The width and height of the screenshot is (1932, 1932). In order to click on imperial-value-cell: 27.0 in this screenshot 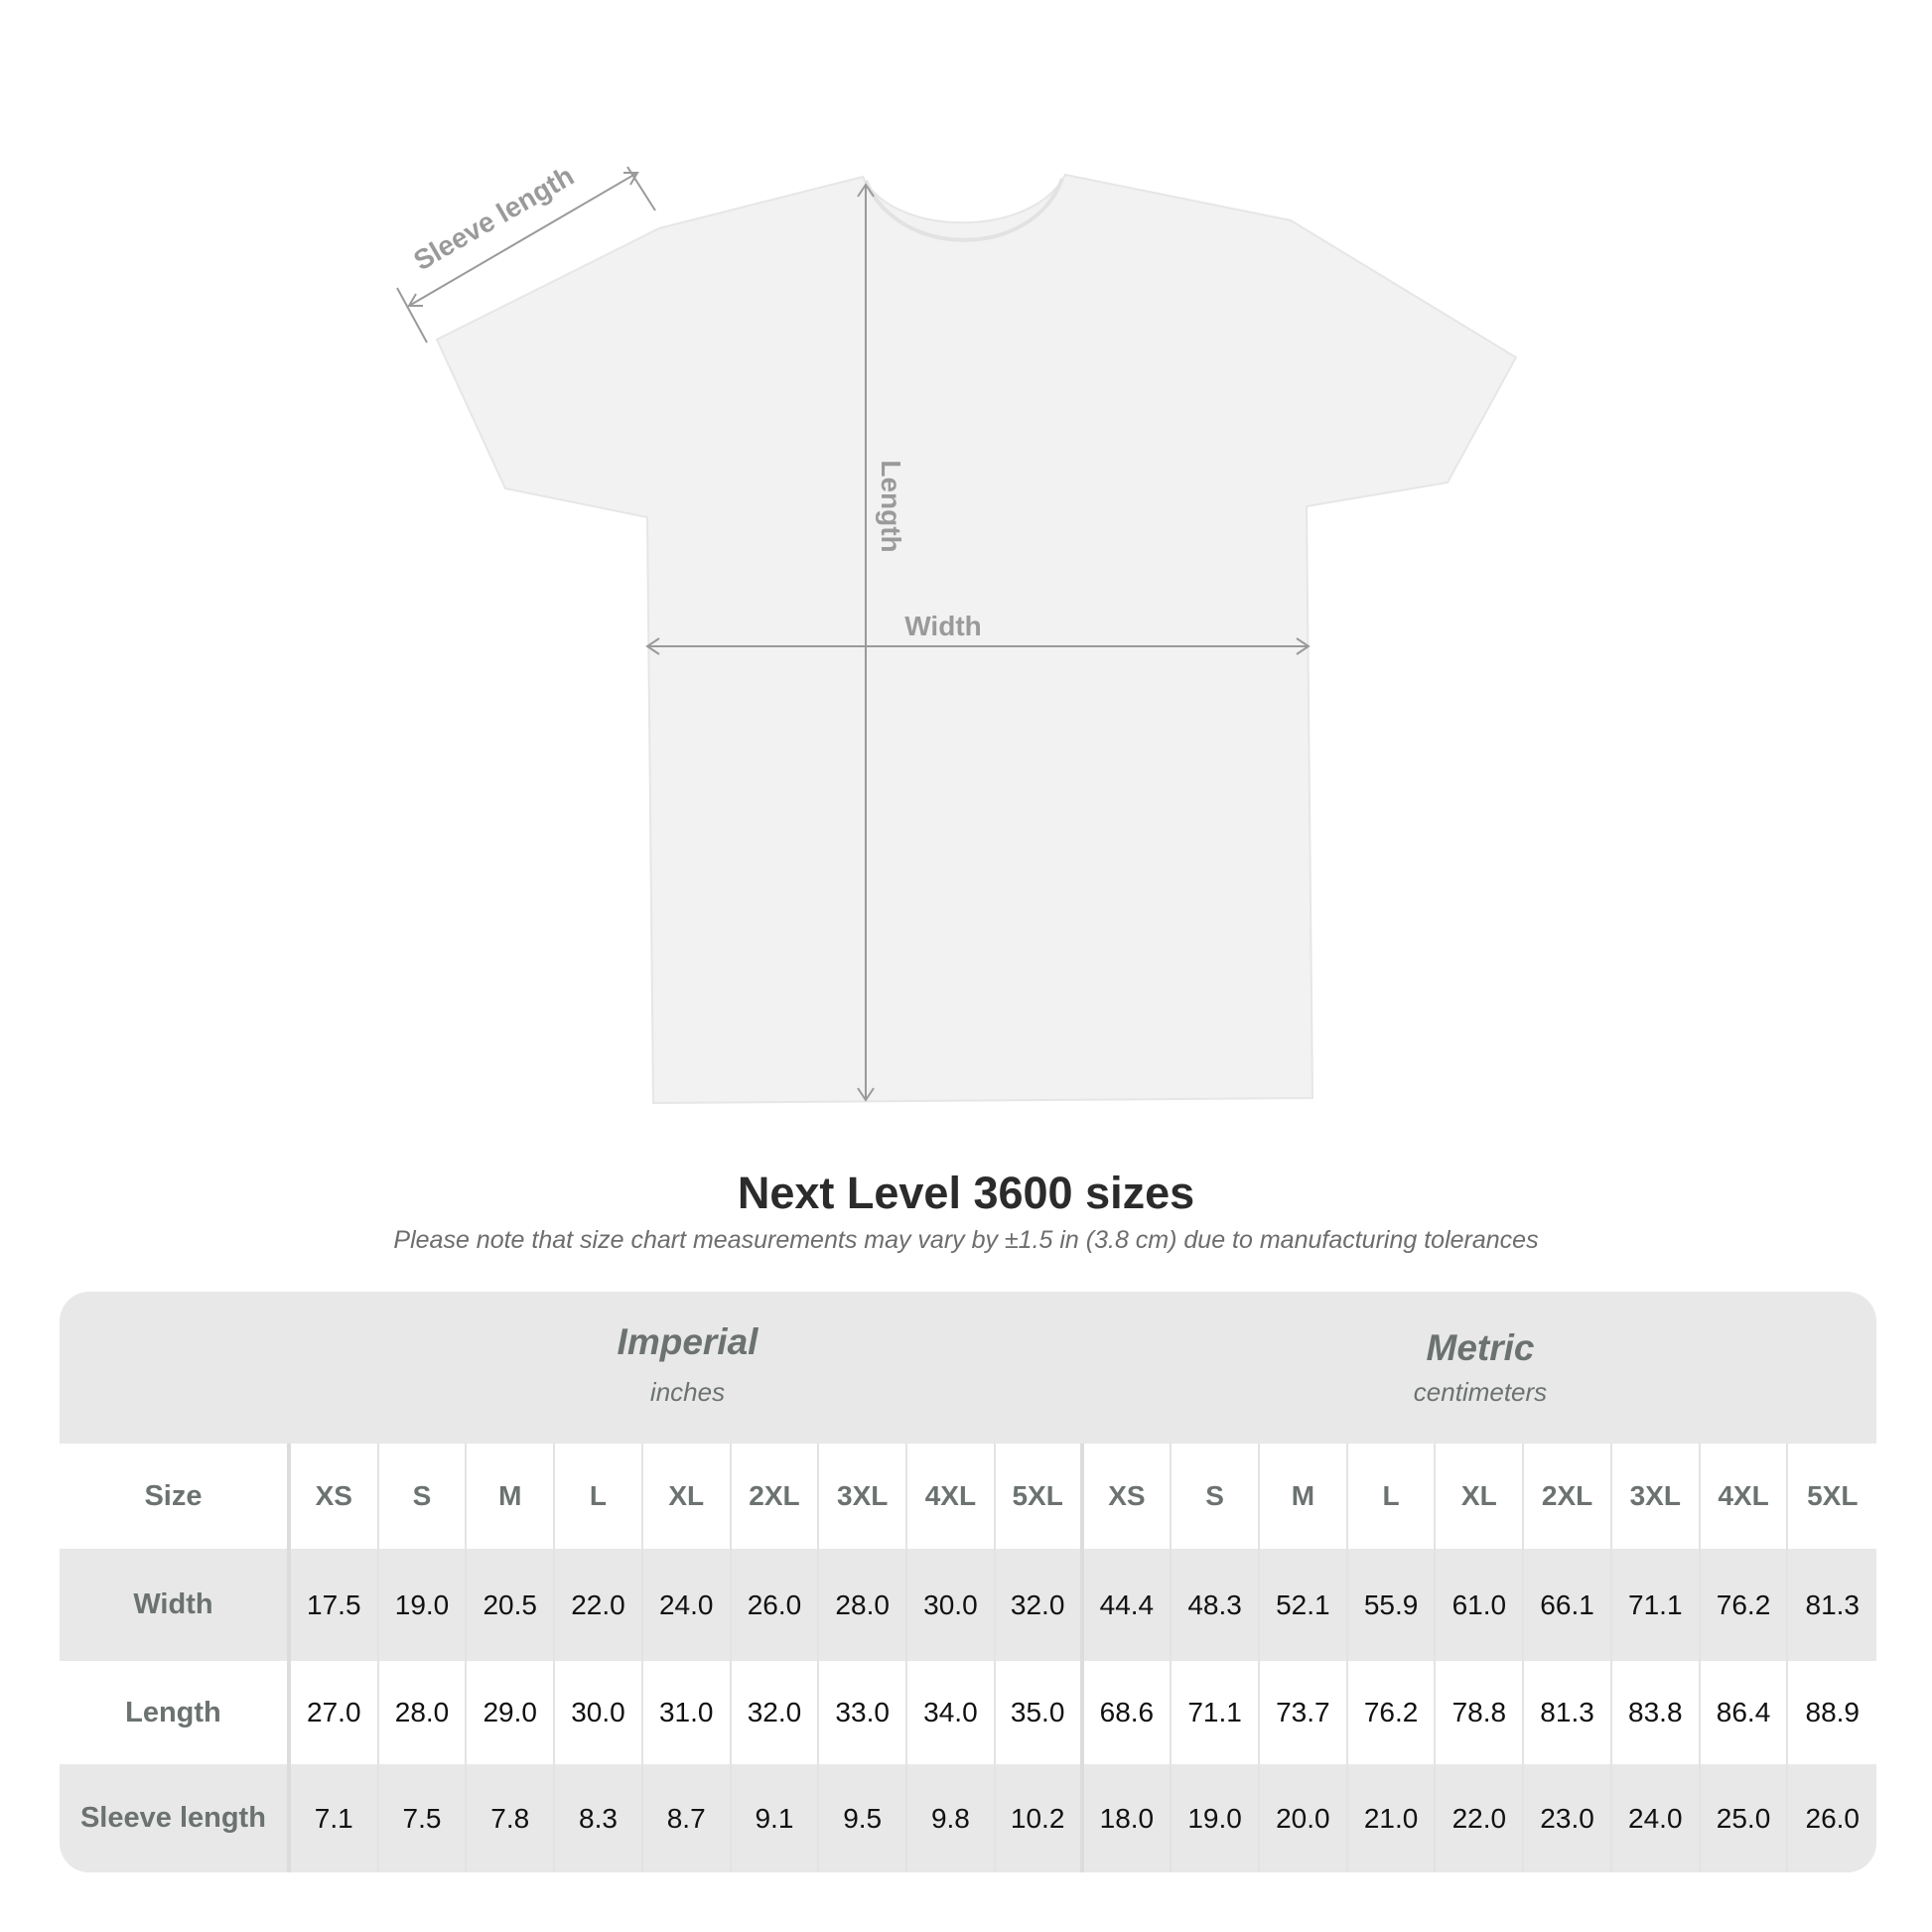, I will do `click(335, 1713)`.